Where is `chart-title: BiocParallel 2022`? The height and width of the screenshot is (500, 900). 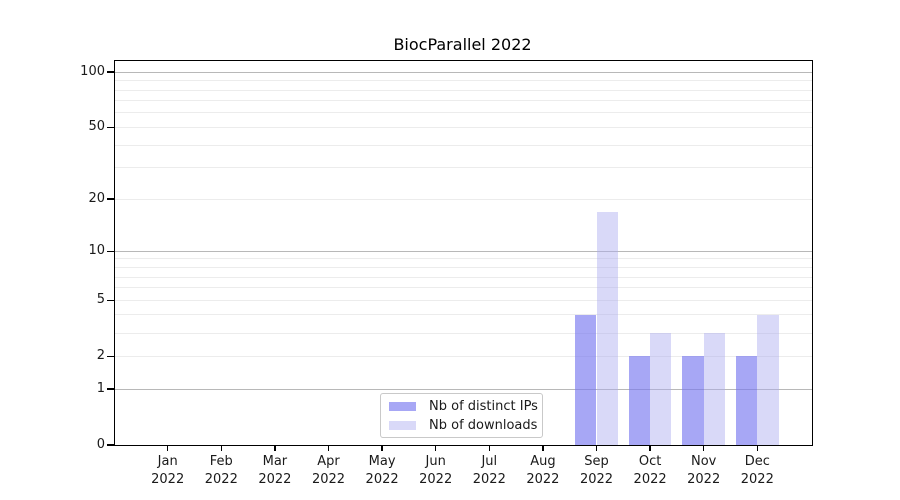
chart-title: BiocParallel 2022 is located at coordinates (462, 44).